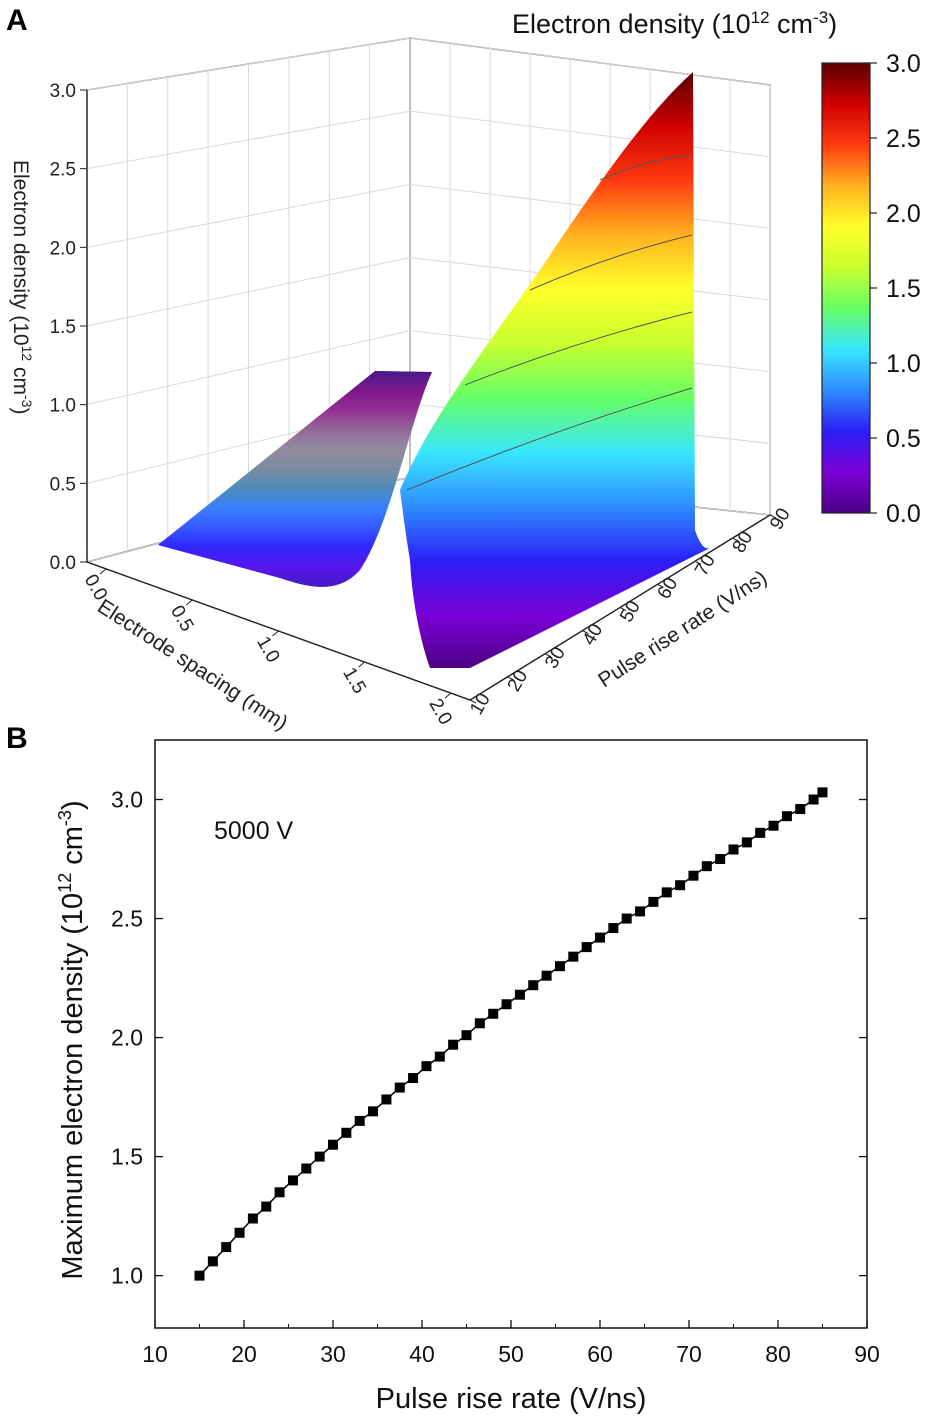 This screenshot has width=934, height=1424. I want to click on z-tick-label: 2.5, so click(63, 170).